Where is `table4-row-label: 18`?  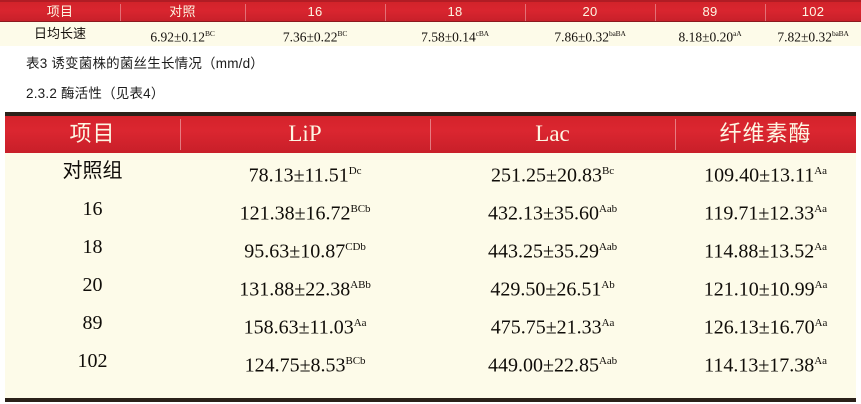 table4-row-label: 18 is located at coordinates (92, 247).